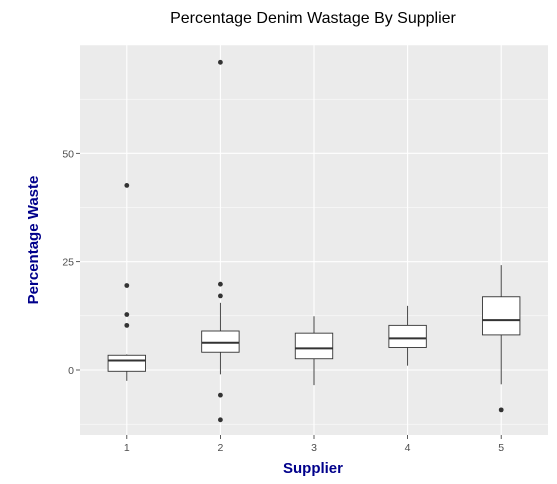  Describe the element at coordinates (408, 448) in the screenshot. I see `x-tick-label: 4` at that location.